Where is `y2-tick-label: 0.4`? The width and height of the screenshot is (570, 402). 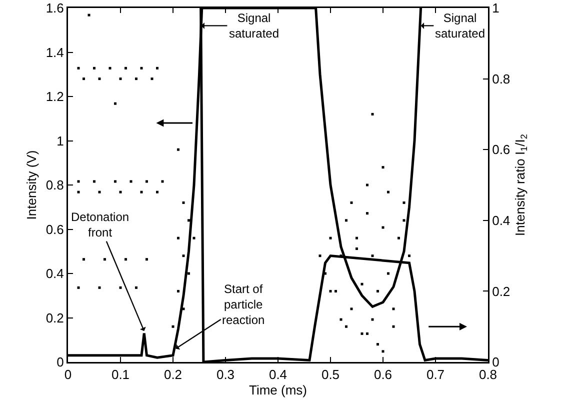 y2-tick-label: 0.4 is located at coordinates (501, 220).